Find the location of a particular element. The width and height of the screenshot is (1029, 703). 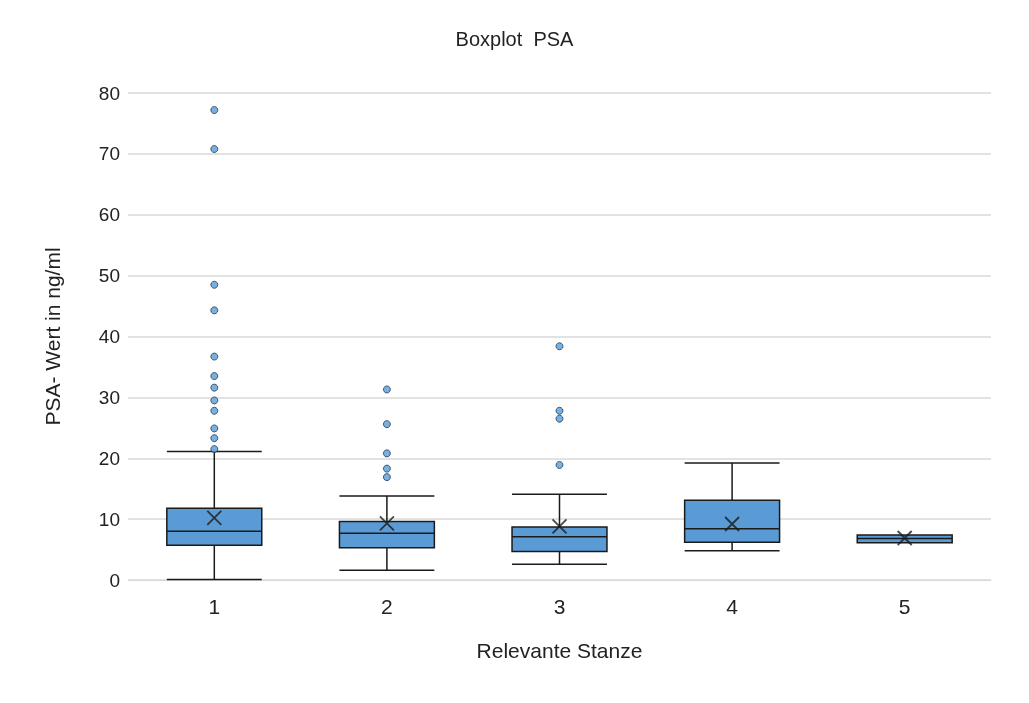

x-tick-label: 4 is located at coordinates (732, 606).